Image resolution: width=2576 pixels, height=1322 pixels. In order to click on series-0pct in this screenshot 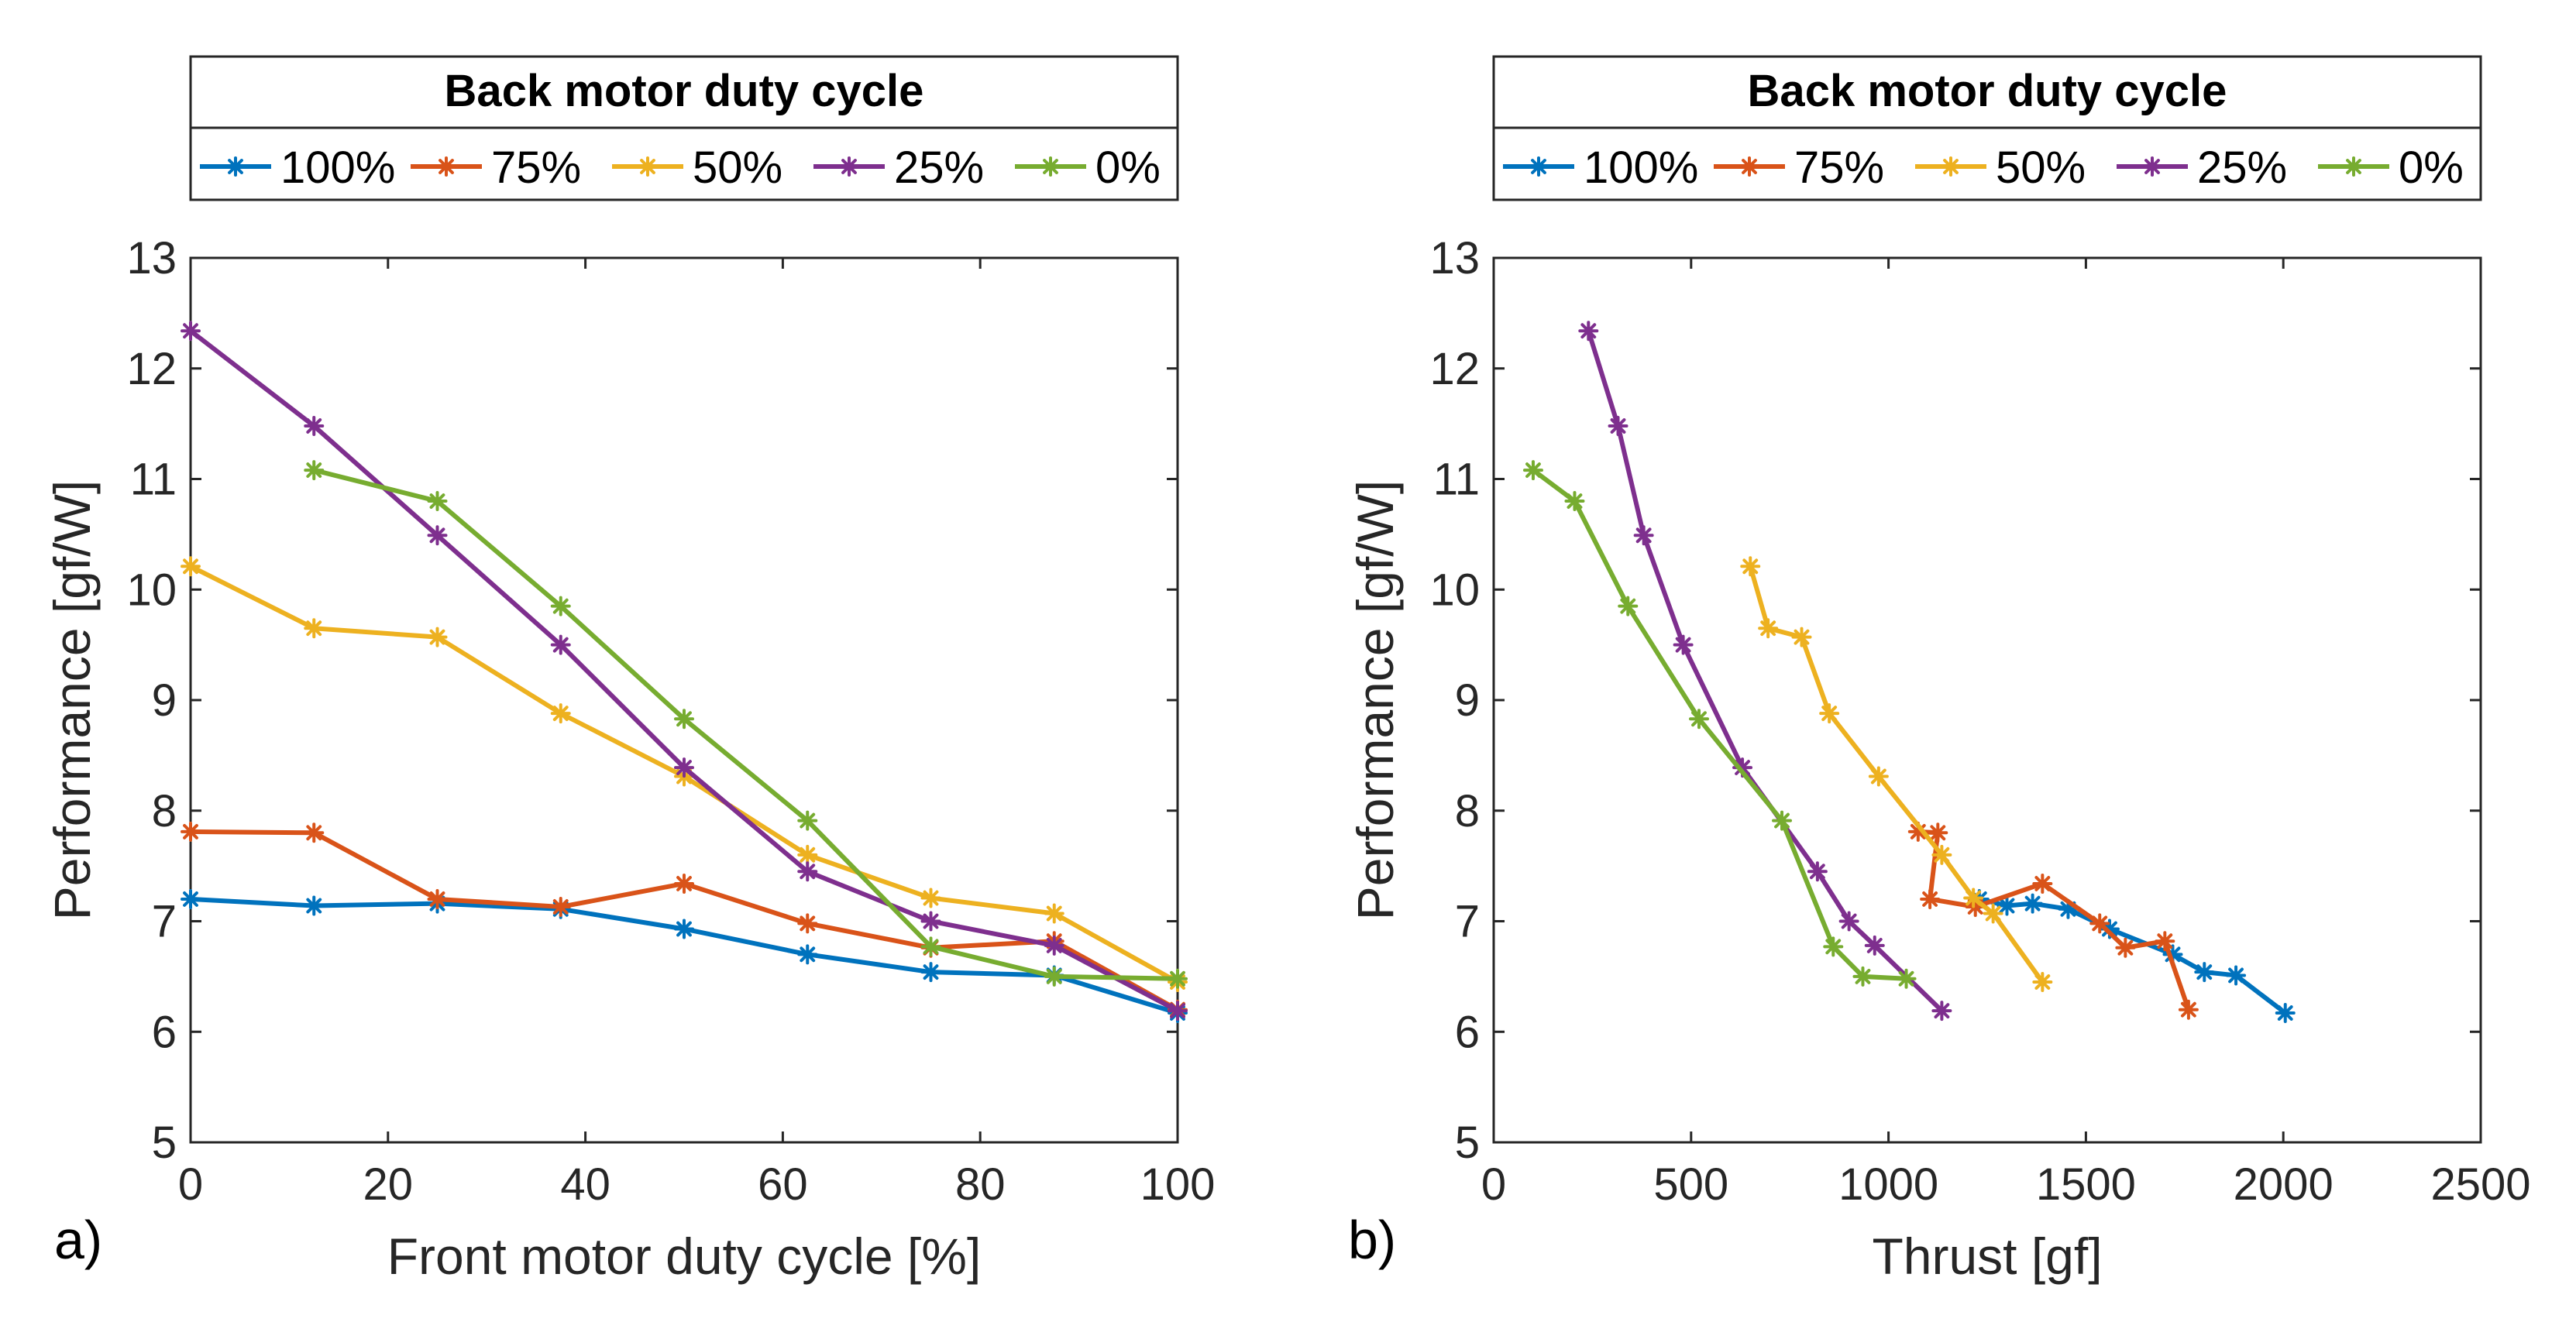, I will do `click(1719, 724)`.